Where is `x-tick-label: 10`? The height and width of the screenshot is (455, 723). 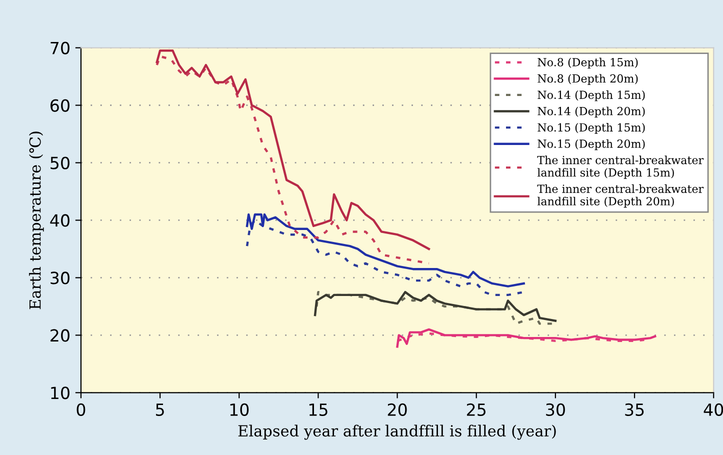 x-tick-label: 10 is located at coordinates (239, 409).